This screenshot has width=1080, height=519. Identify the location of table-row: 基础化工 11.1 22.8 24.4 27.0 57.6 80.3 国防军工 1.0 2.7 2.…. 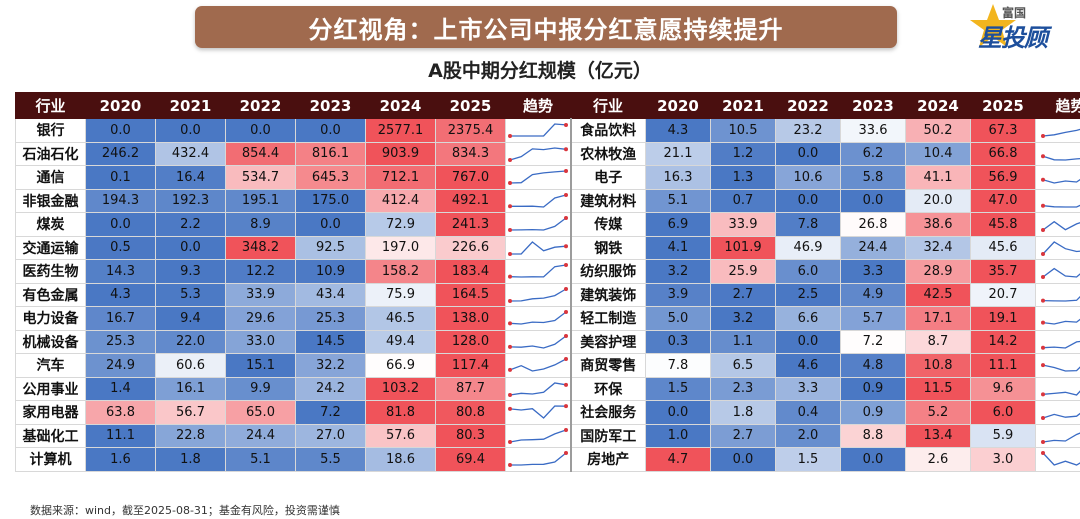
(547, 435).